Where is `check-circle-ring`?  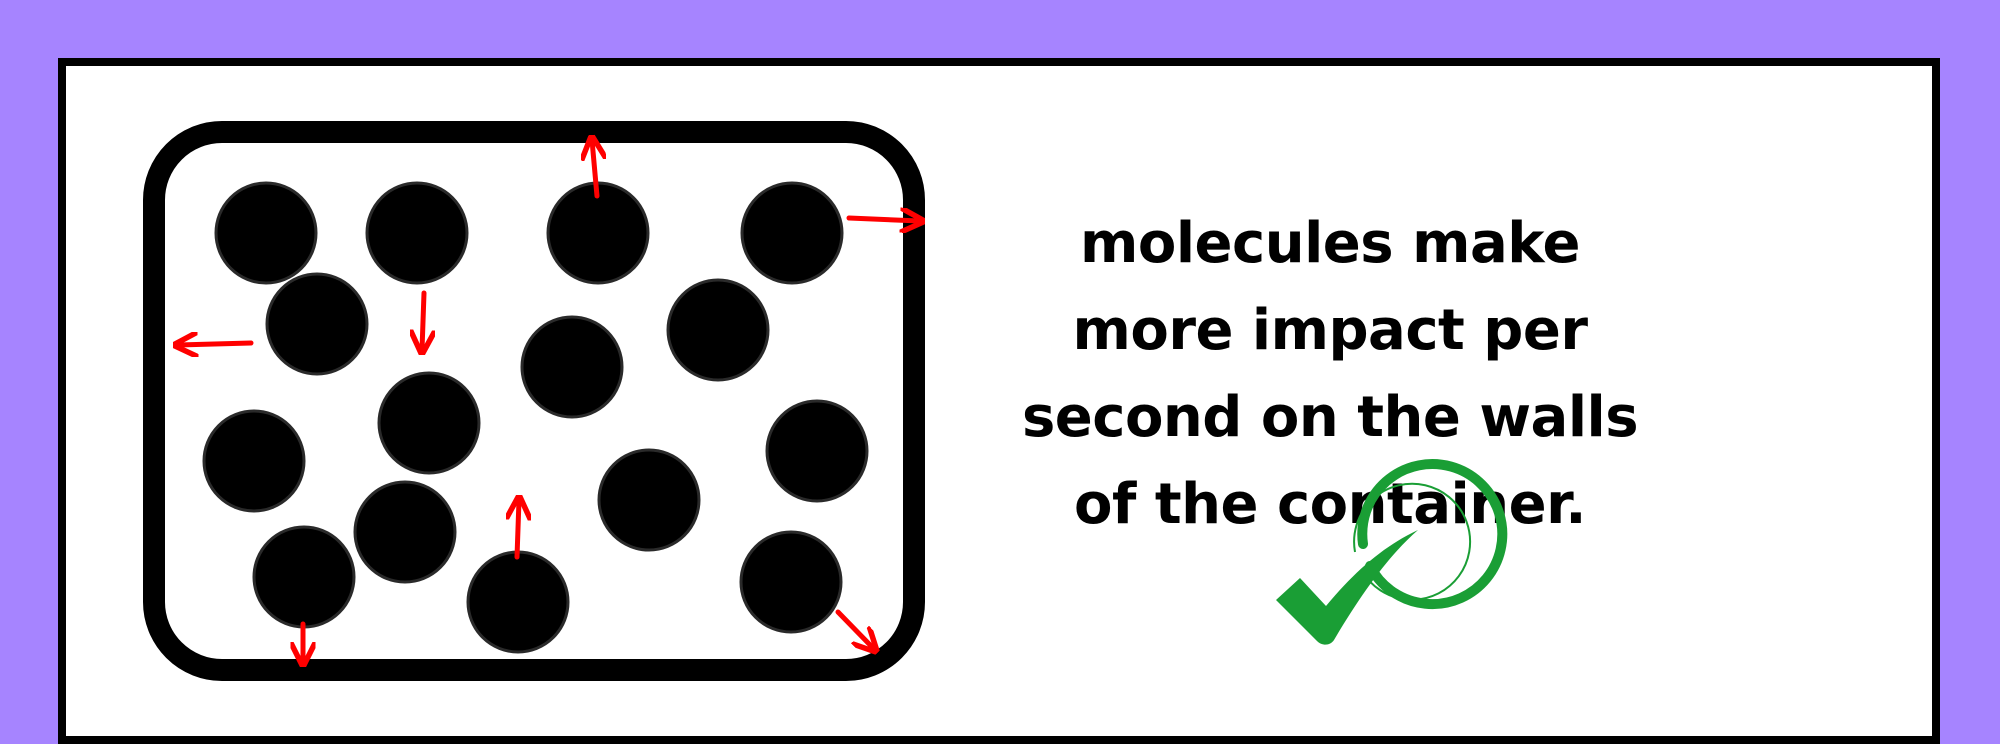 check-circle-ring is located at coordinates (1432, 534).